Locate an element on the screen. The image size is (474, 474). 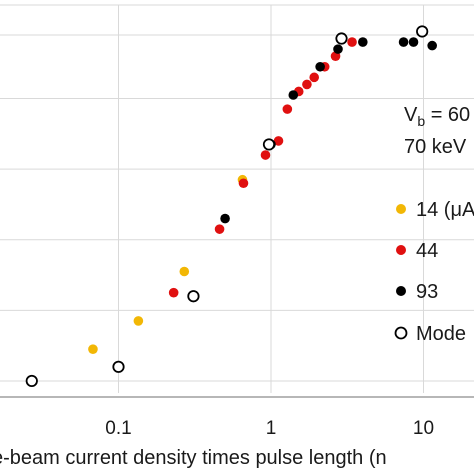
x-tick-label-2: 10 is located at coordinates (423, 428).